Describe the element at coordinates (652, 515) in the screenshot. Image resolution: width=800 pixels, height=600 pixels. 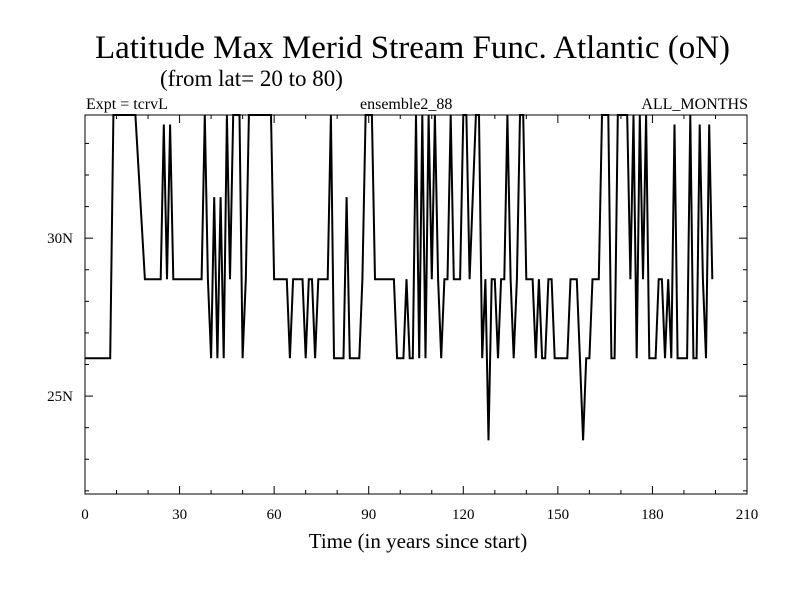
I see `x-tick-label: 180` at that location.